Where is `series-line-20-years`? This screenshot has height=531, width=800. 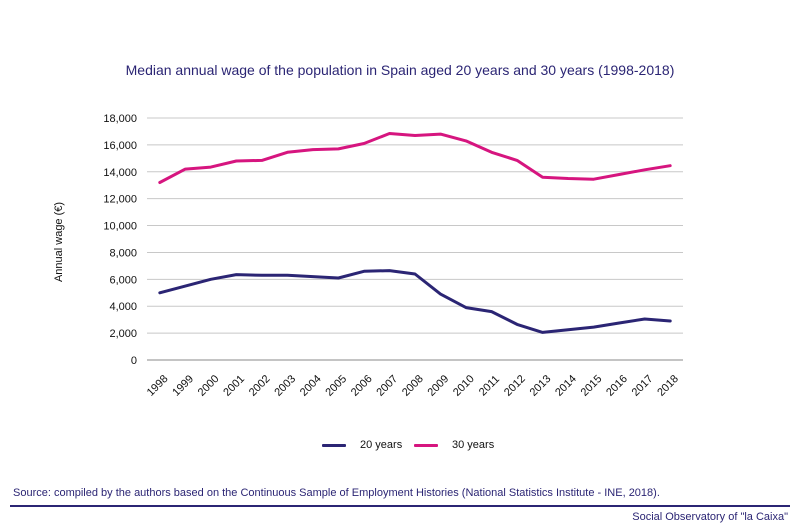 series-line-20-years is located at coordinates (415, 301).